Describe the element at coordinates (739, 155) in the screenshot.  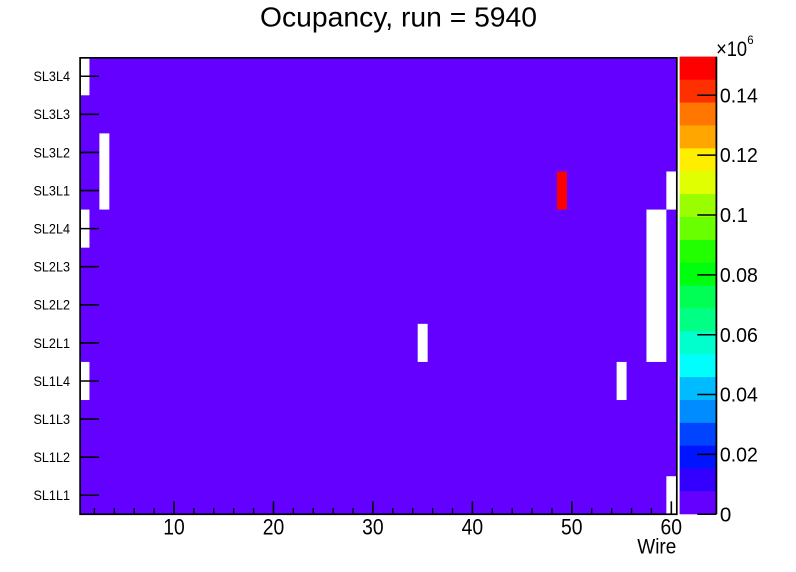
I see `svg-text: 0.12` at that location.